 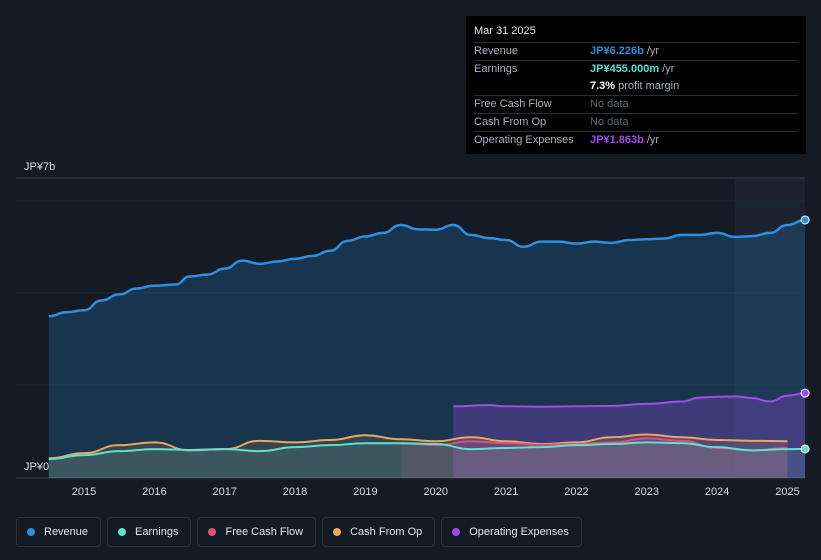 I want to click on x-tick-label: 2019, so click(x=365, y=492).